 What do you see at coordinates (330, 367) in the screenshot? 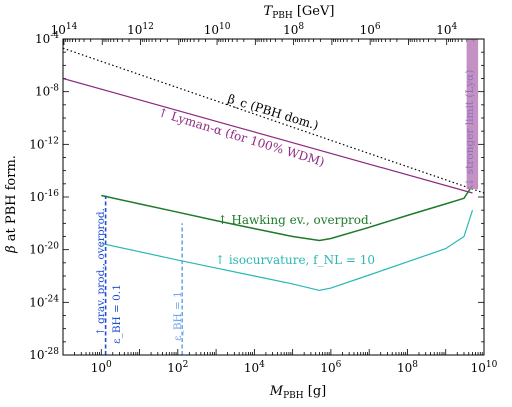
I see `x-tick-label: 106` at bounding box center [330, 367].